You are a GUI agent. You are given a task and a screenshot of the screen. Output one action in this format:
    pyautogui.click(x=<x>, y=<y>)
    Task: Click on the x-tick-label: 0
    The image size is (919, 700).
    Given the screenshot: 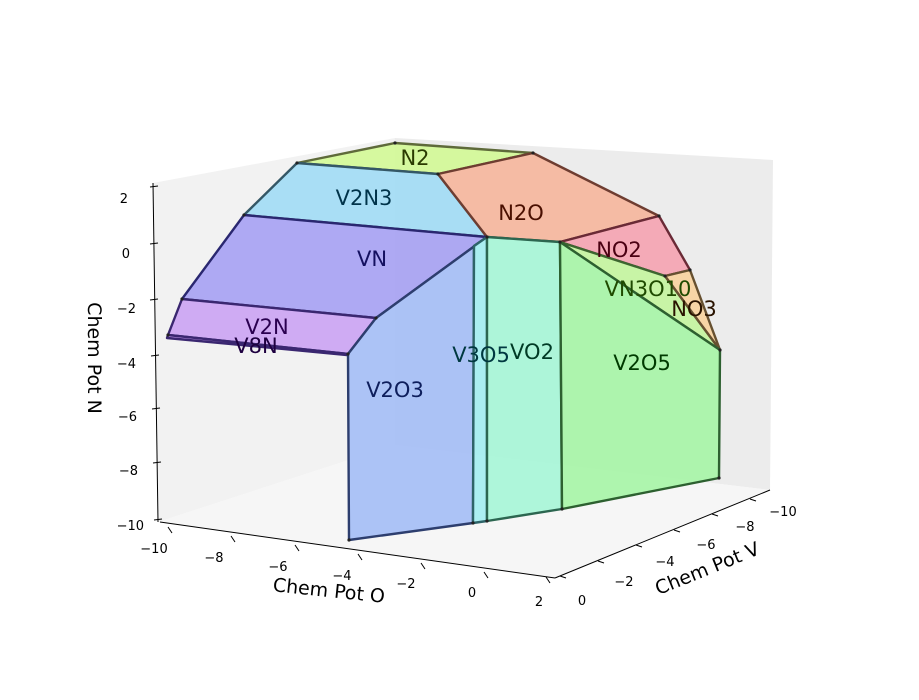 What is the action you would take?
    pyautogui.click(x=472, y=593)
    